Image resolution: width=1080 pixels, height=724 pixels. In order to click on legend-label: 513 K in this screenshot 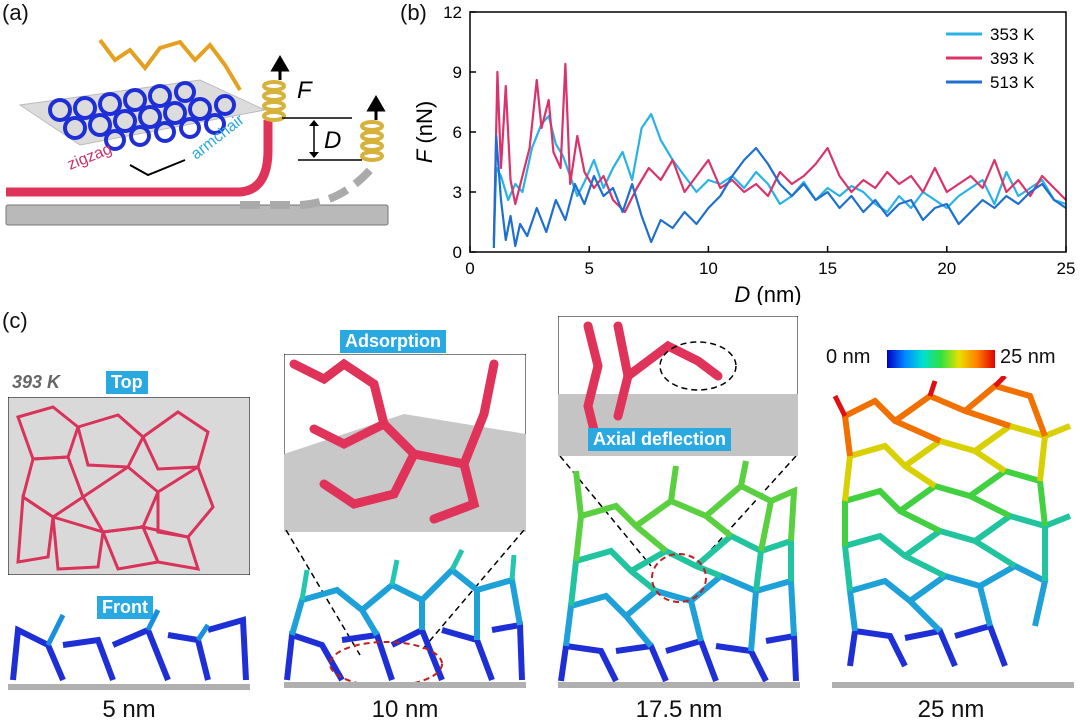, I will do `click(1012, 82)`.